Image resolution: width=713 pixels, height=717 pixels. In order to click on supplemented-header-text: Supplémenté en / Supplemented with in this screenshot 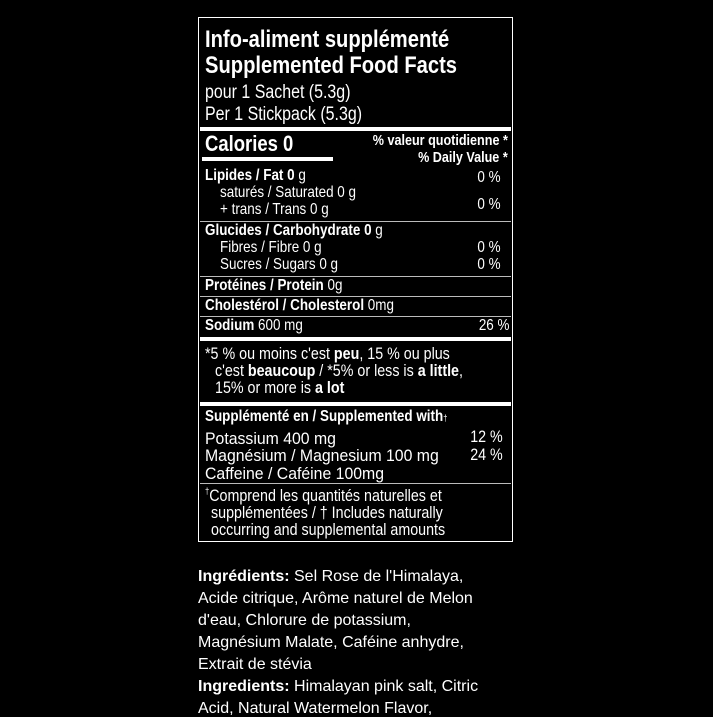, I will do `click(324, 416)`.